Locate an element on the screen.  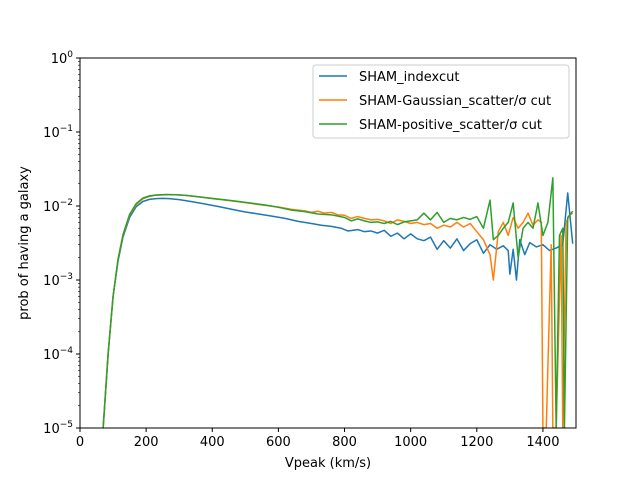
legend-label-3: SHAM-positive_scatter/σ cut is located at coordinates (450, 125).